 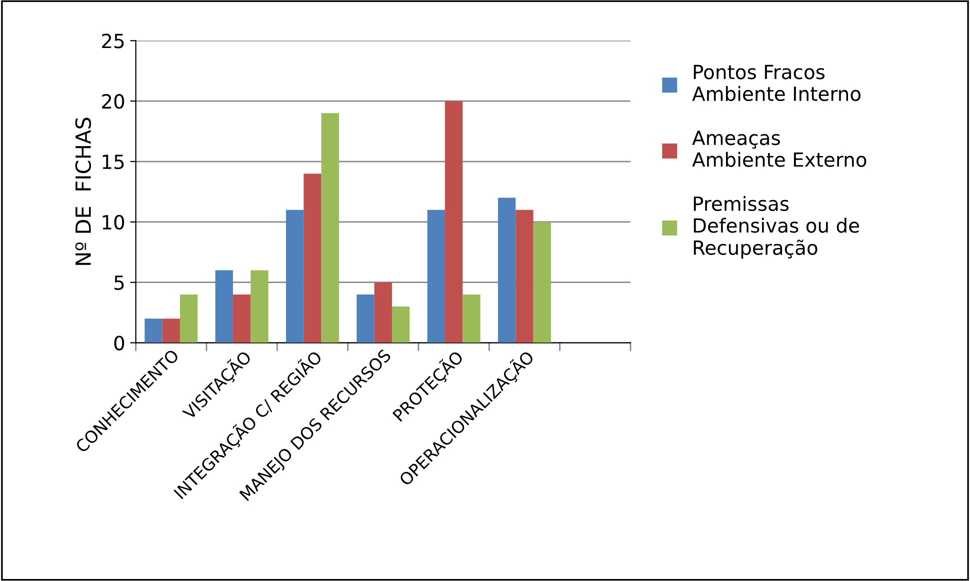 I want to click on y-tick-label: 15, so click(x=113, y=162).